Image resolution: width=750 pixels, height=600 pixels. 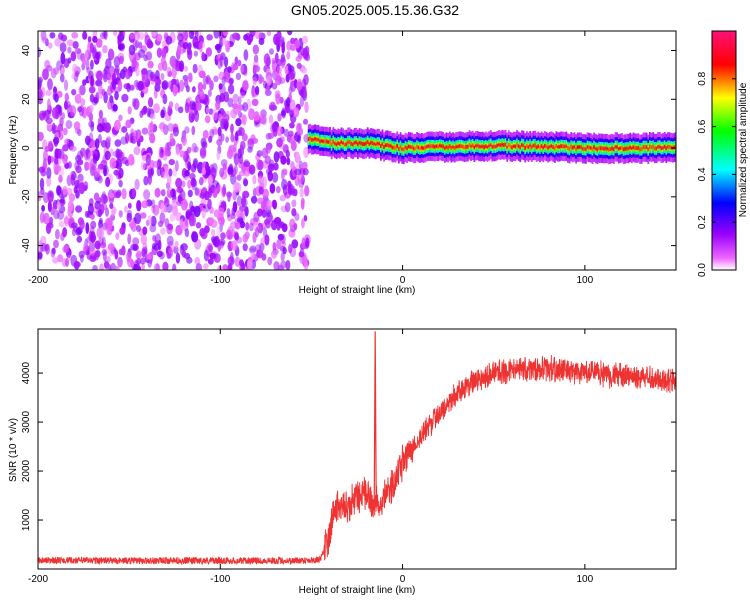 What do you see at coordinates (26, 99) in the screenshot?
I see `y-tick-label: 20` at bounding box center [26, 99].